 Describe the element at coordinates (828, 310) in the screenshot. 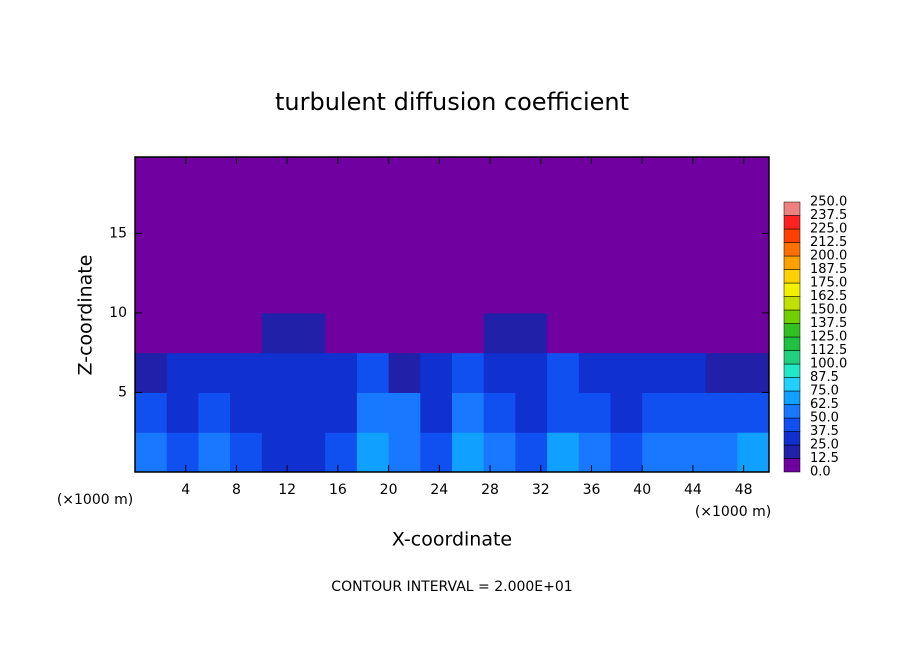

I see `colorbar-label: 150.0` at that location.